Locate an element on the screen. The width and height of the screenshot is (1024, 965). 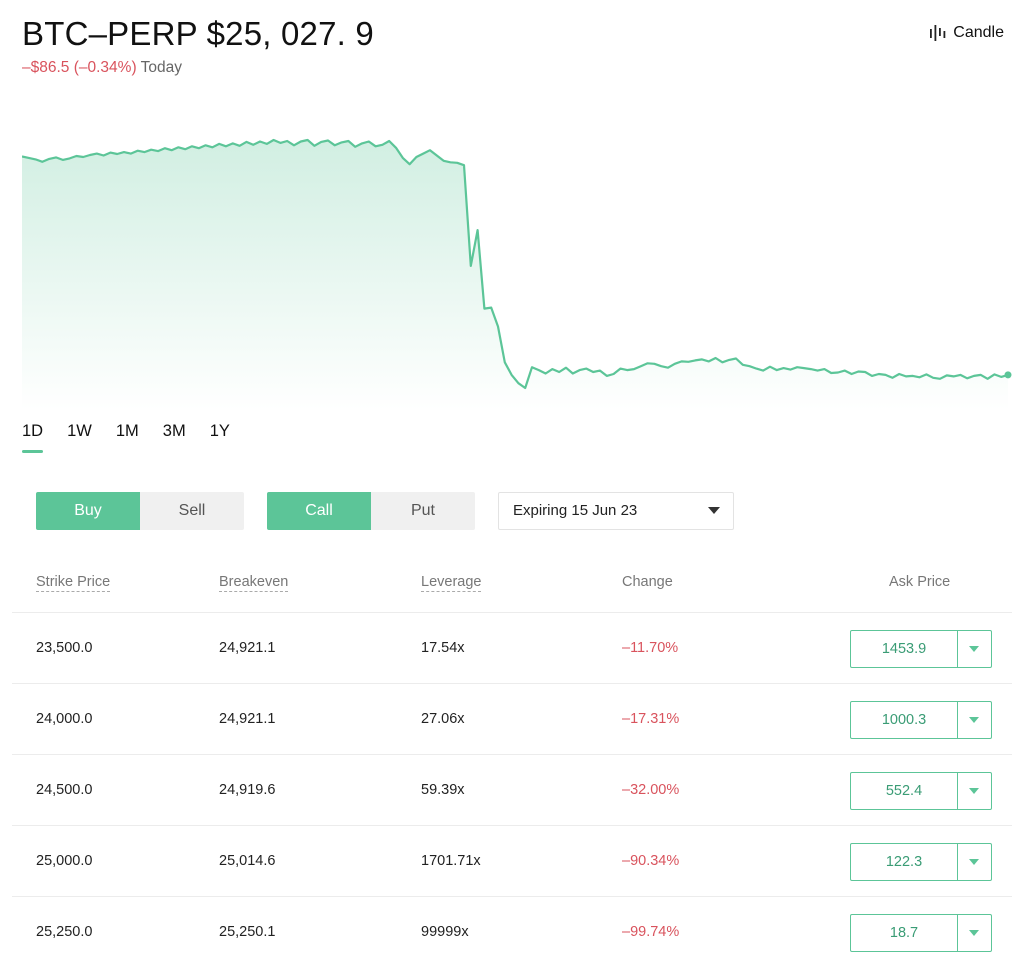
call-put-toggle: Call Put is located at coordinates (371, 511).